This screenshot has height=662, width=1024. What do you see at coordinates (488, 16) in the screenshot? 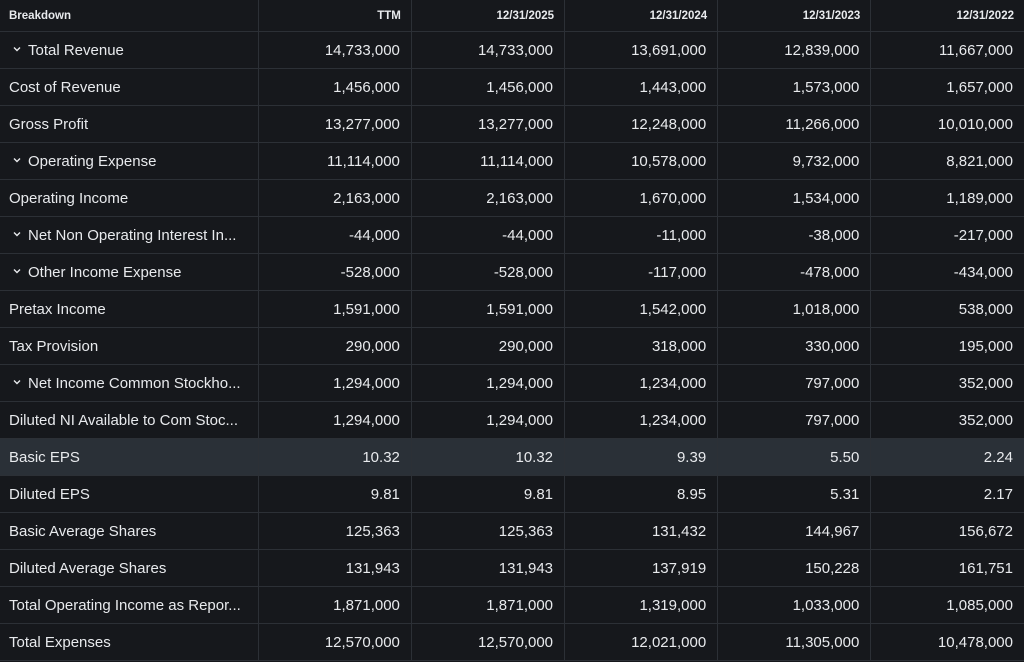
I see `header-2025: 12/31/2025` at bounding box center [488, 16].